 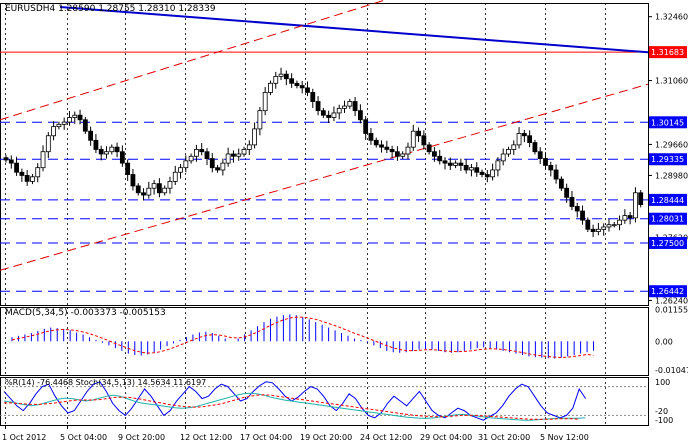 What do you see at coordinates (667, 291) in the screenshot?
I see `price-level-label: 1.26442` at bounding box center [667, 291].